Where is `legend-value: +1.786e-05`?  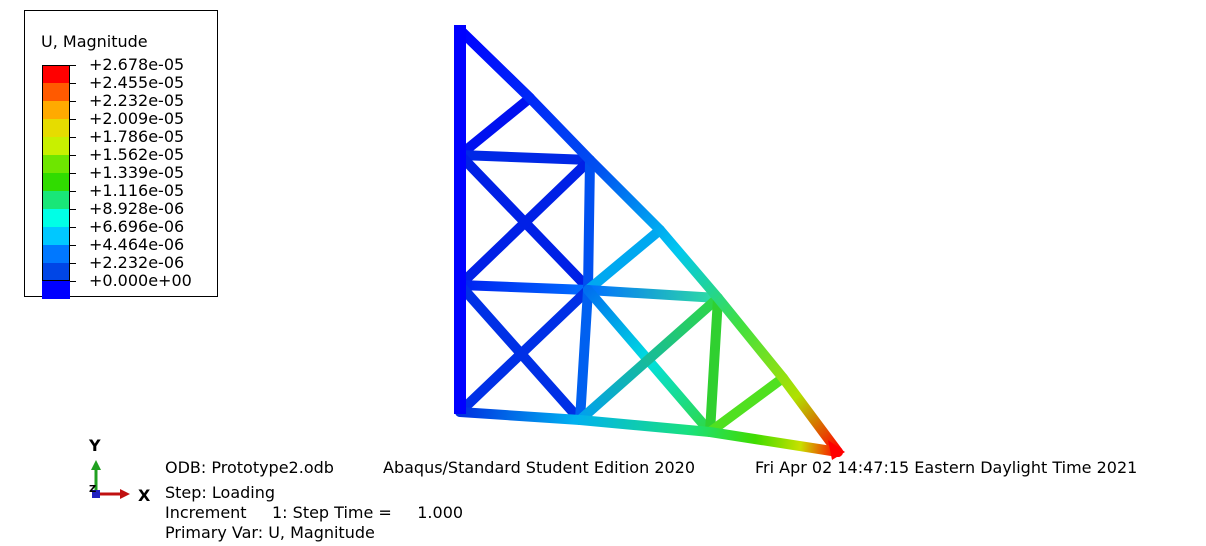 legend-value: +1.786e-05 is located at coordinates (137, 136).